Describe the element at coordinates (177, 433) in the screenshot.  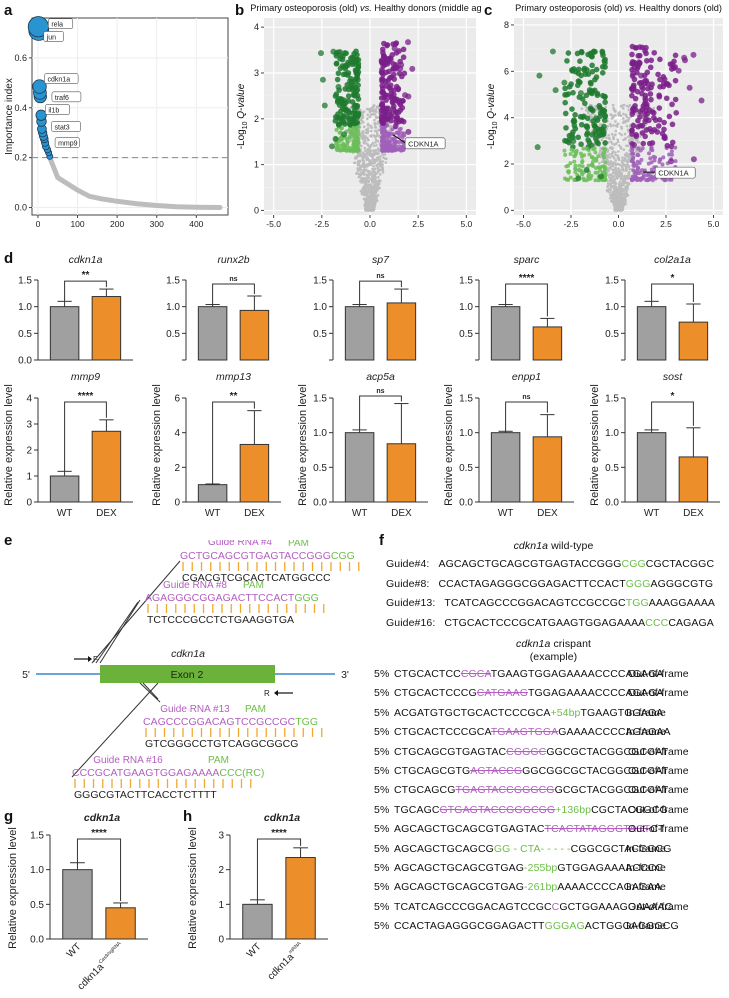
I see `y-tick-label: 4` at that location.